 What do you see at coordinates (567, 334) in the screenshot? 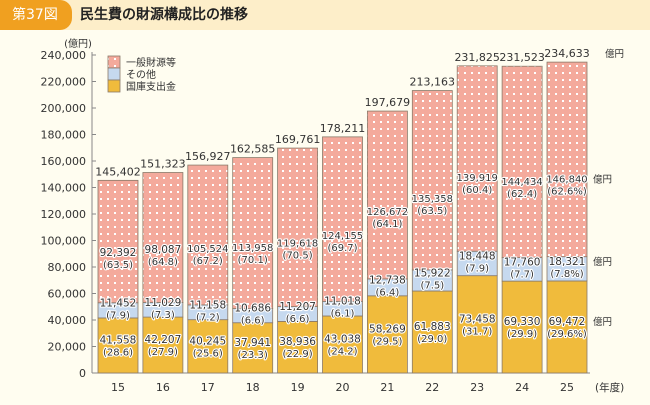
I see `data-label-percent: (29.6%)` at bounding box center [567, 334].